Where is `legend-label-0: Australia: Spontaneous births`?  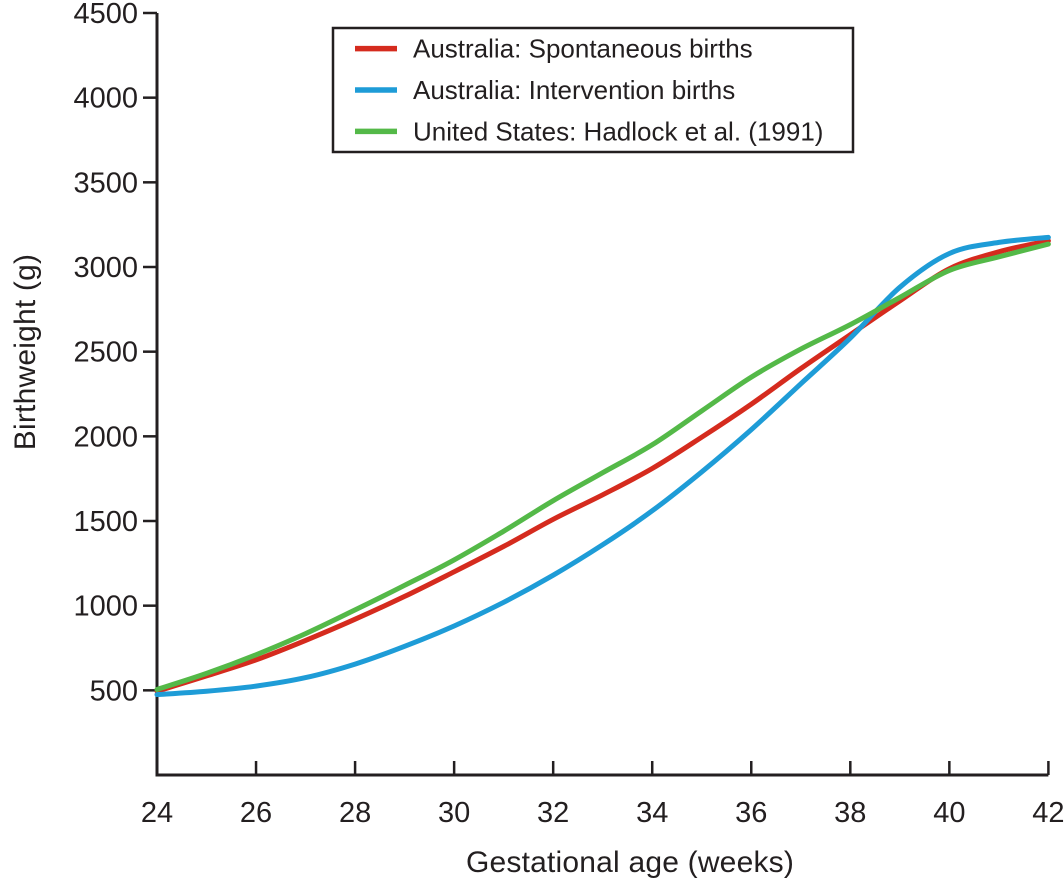
legend-label-0: Australia: Spontaneous births is located at coordinates (583, 49).